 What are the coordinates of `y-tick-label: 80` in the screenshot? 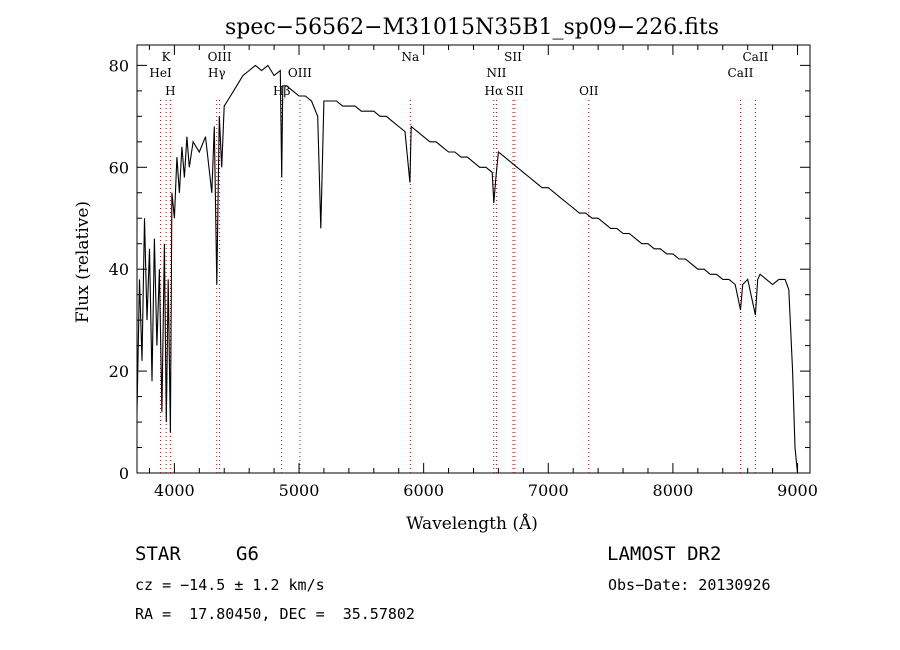 It's located at (119, 65).